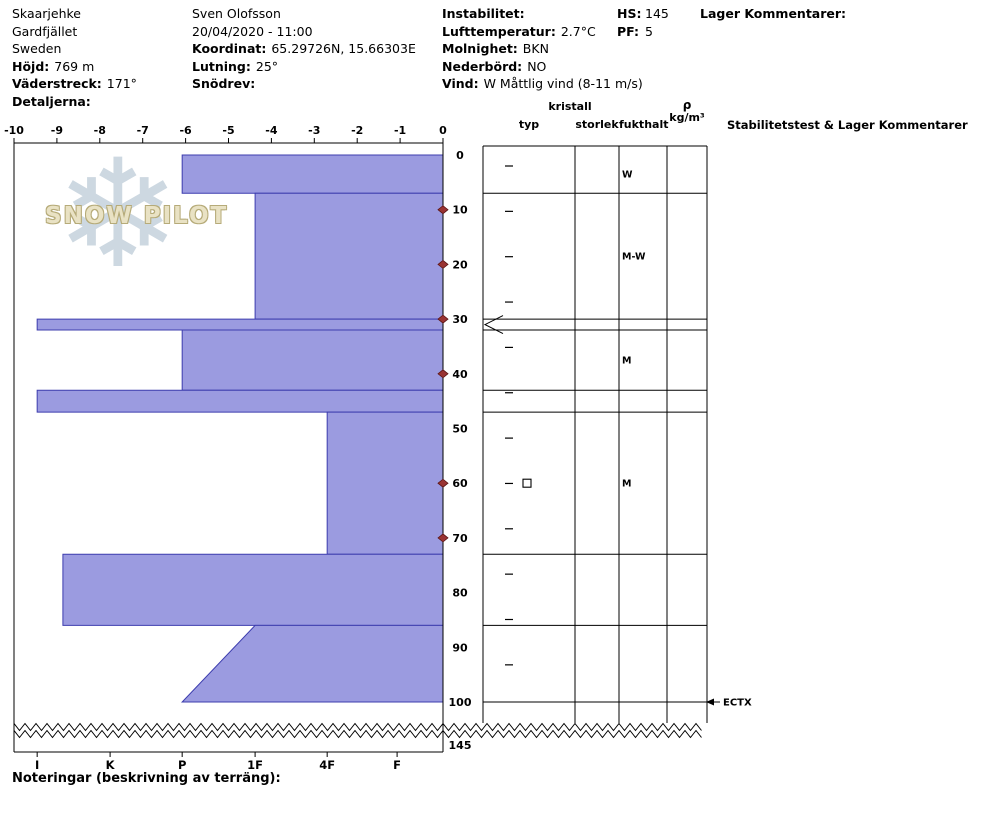  I want to click on elevation-value: 769 m, so click(74, 66).